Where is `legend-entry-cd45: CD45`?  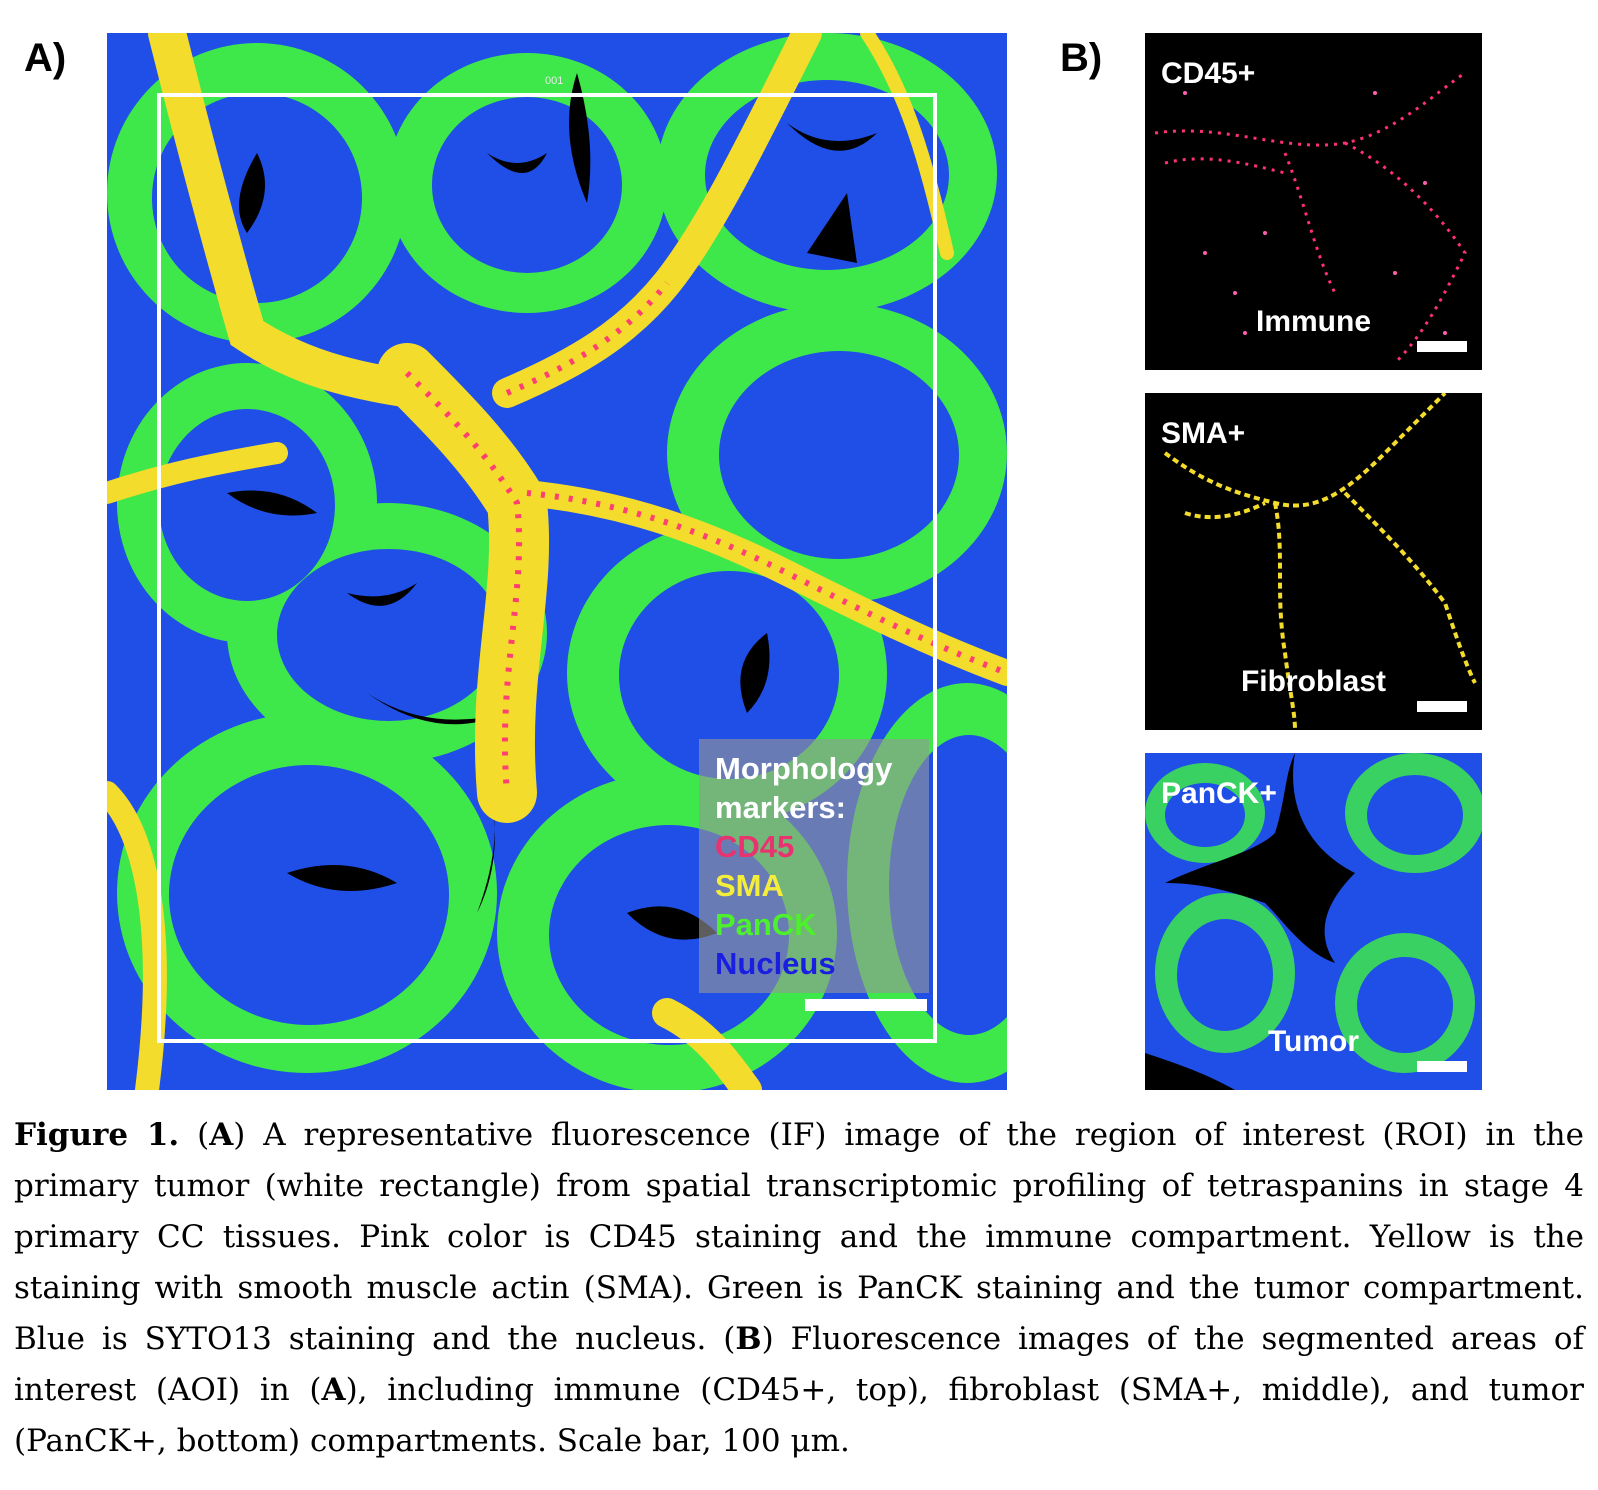
legend-entry-cd45: CD45 is located at coordinates (755, 846).